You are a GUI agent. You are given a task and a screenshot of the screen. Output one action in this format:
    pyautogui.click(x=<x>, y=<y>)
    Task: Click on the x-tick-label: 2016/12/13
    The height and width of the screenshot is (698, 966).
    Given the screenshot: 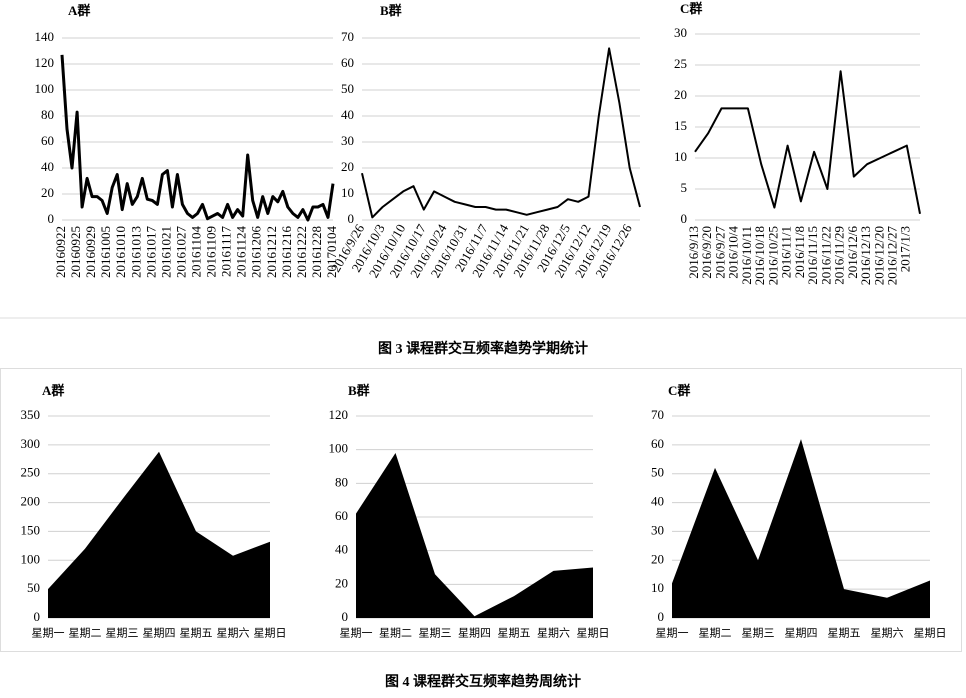 What is the action you would take?
    pyautogui.click(x=865, y=255)
    